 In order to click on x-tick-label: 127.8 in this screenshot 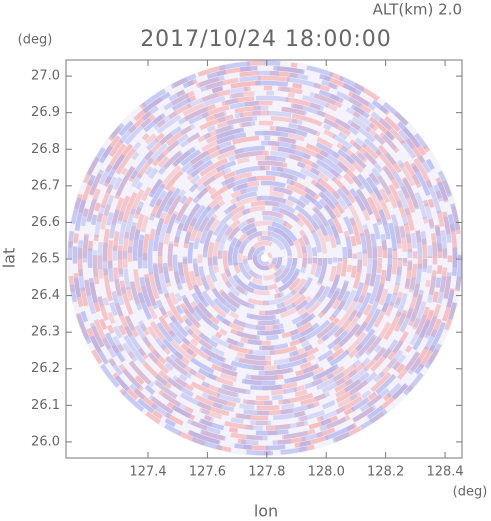, I will do `click(266, 472)`.